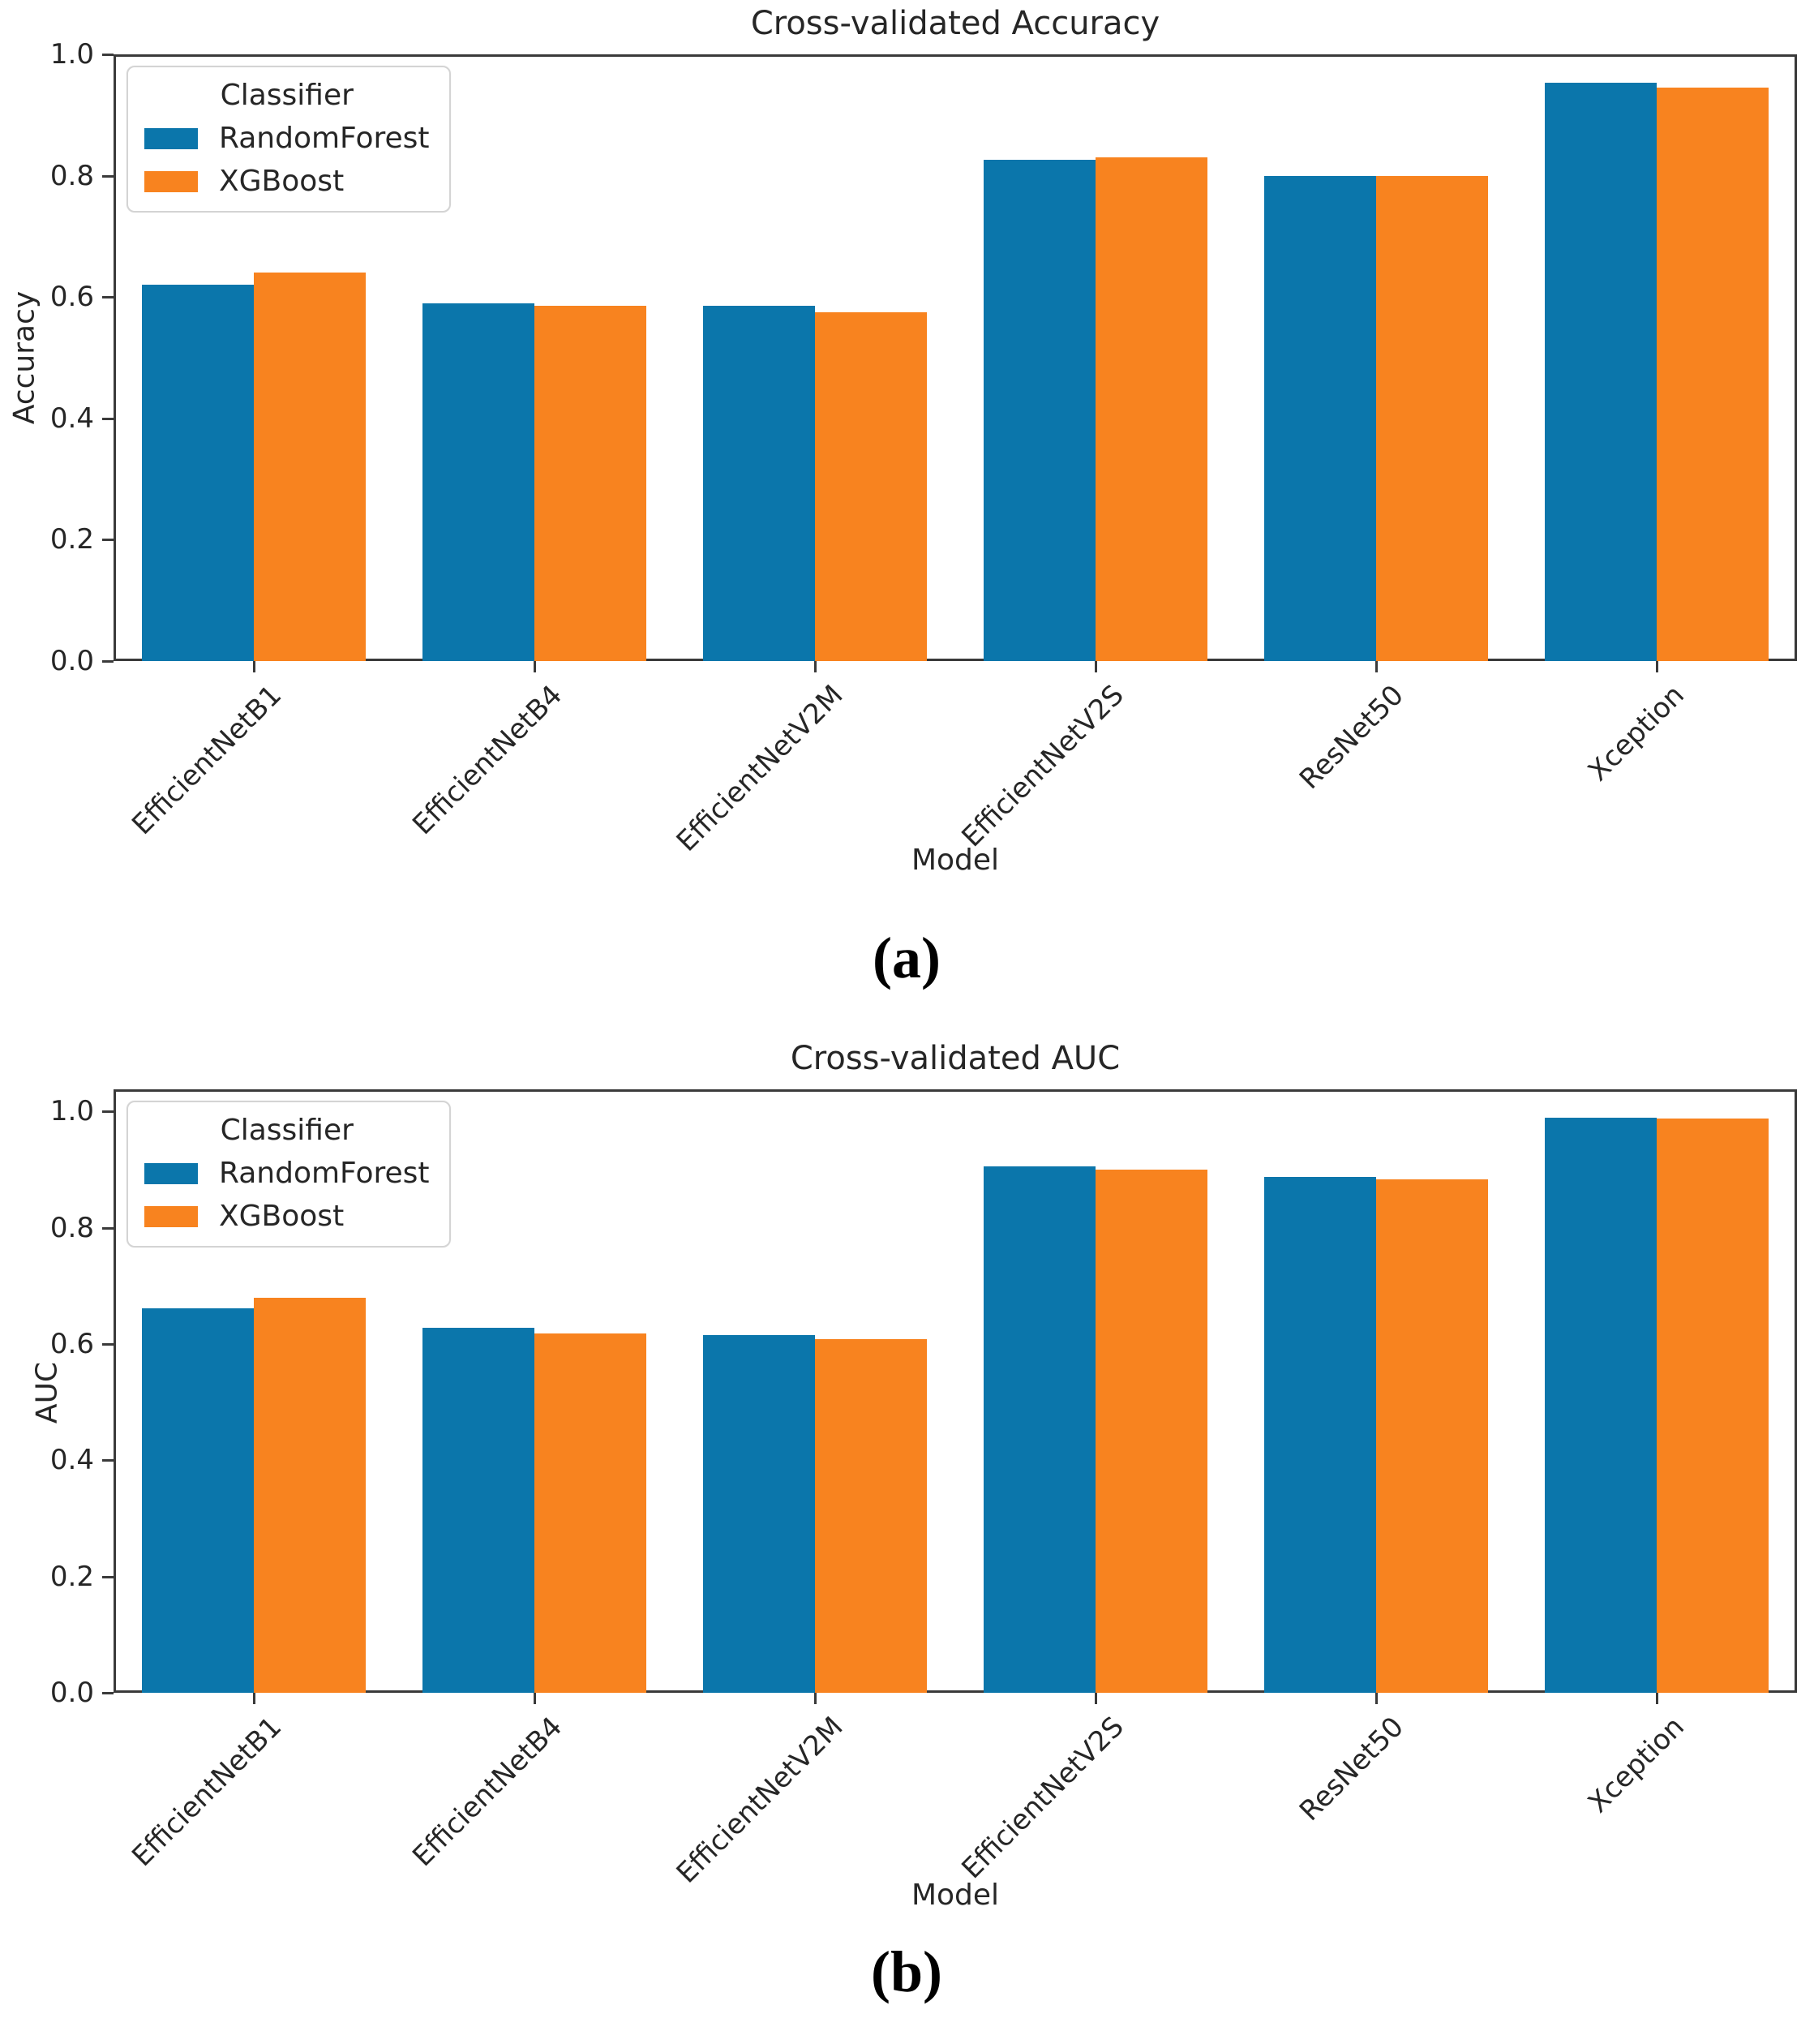  I want to click on chart-title: Cross-validated Accuracy, so click(955, 23).